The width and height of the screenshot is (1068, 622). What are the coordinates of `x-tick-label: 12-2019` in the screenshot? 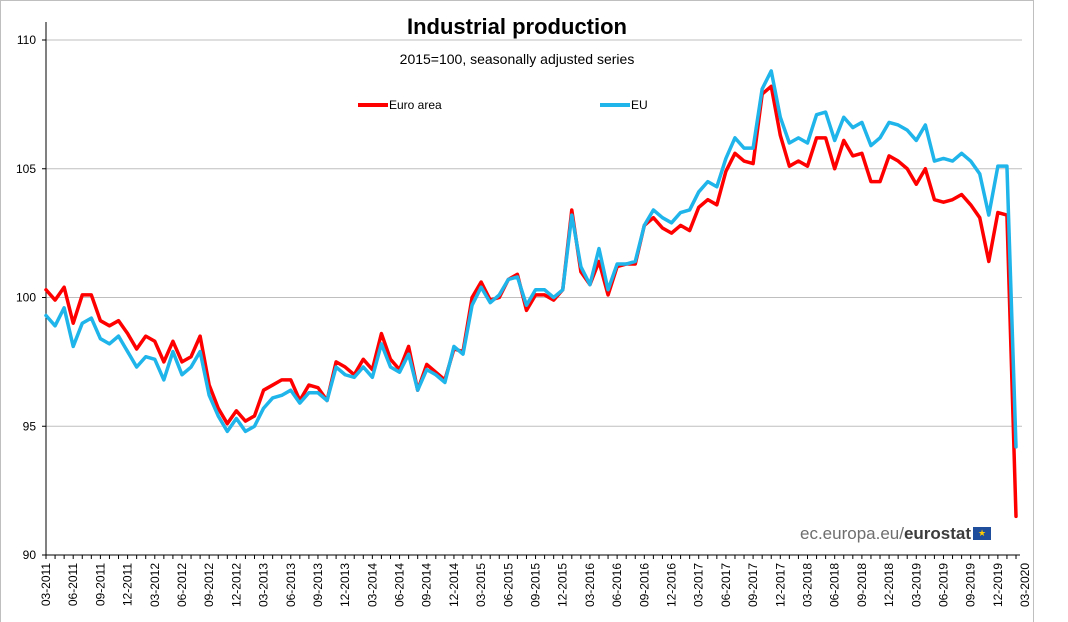 It's located at (998, 585).